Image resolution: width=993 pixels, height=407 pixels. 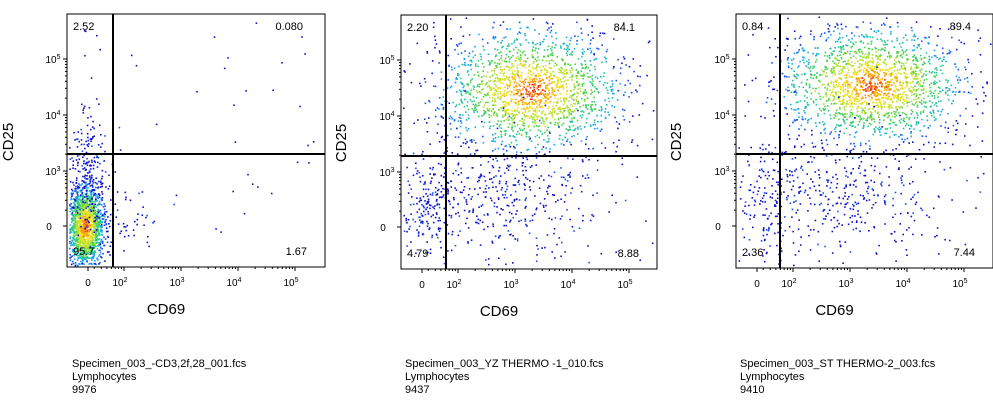 What do you see at coordinates (504, 364) in the screenshot?
I see `caption-file: Specimen_003_YZ THERMO -1_010.fcs` at bounding box center [504, 364].